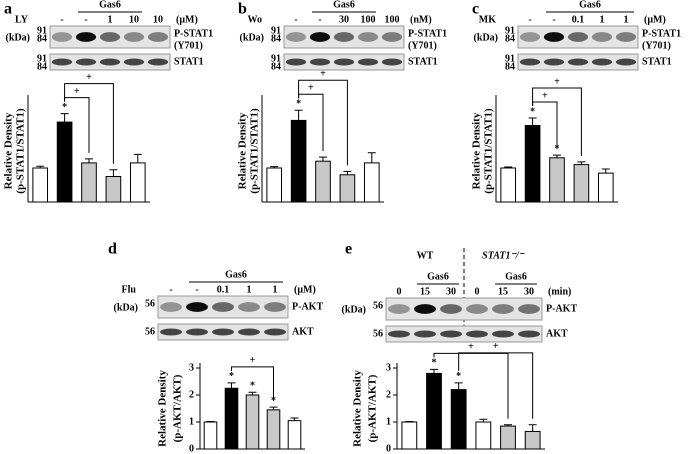 This screenshot has height=454, width=700. What do you see at coordinates (661, 33) in the screenshot?
I see `blot-label: P-STAT1` at bounding box center [661, 33].